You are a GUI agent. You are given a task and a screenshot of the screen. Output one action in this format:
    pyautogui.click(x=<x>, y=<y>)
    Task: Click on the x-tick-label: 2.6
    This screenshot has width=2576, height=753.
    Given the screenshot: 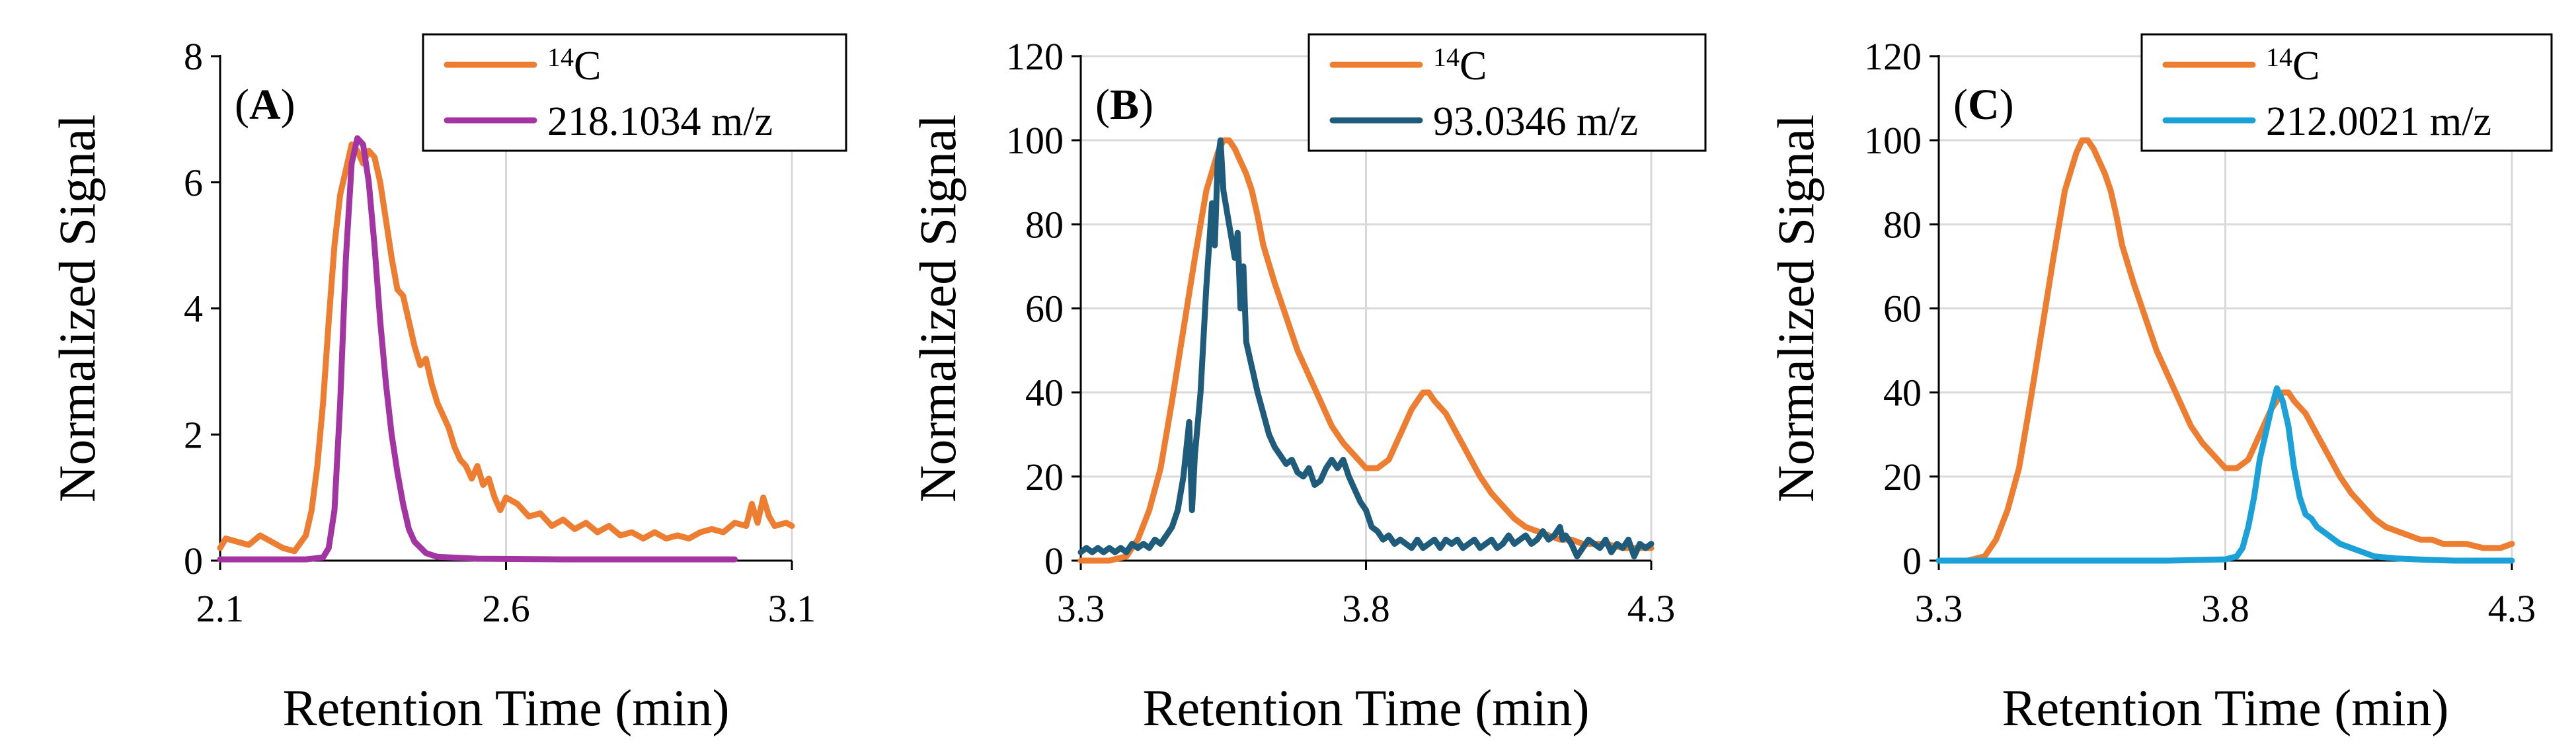 What is the action you would take?
    pyautogui.click(x=506, y=608)
    